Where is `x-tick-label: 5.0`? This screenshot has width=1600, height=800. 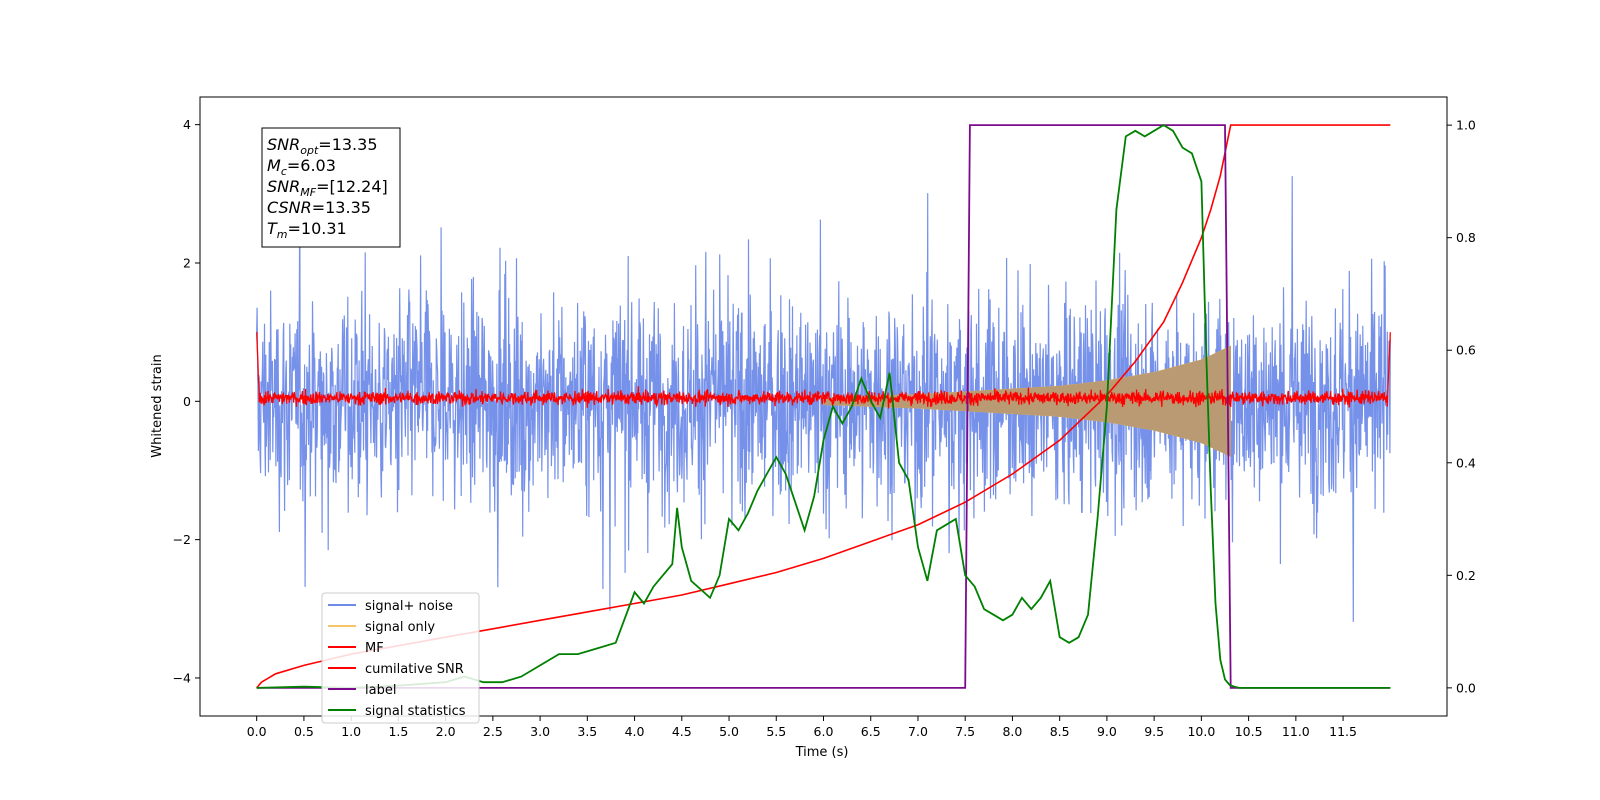 x-tick-label: 5.0 is located at coordinates (729, 731).